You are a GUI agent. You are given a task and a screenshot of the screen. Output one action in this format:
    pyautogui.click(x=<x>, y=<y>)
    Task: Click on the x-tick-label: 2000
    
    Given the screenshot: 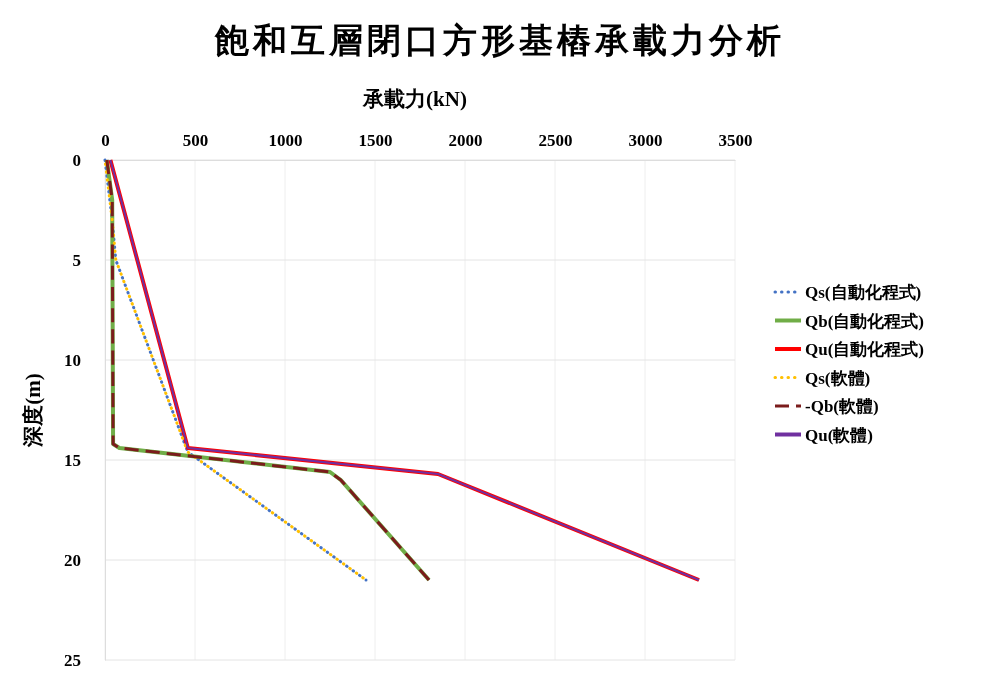 What is the action you would take?
    pyautogui.click(x=465, y=140)
    